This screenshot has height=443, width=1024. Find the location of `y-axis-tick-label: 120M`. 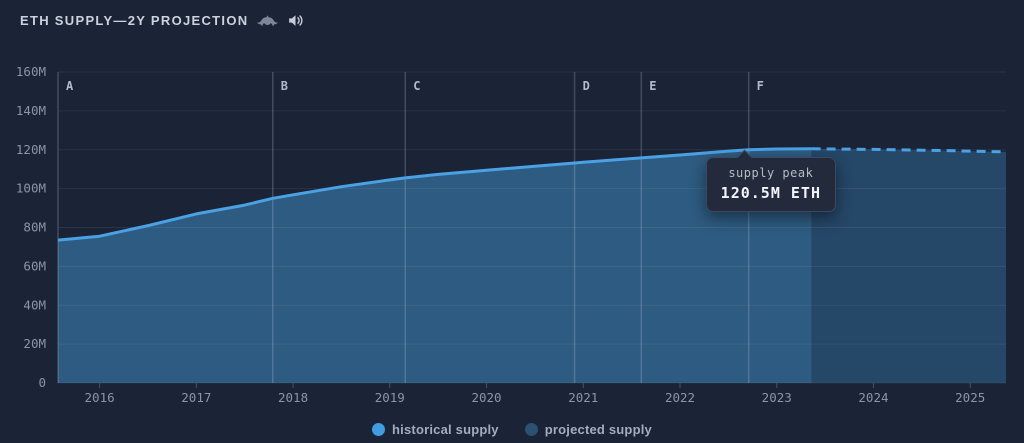

y-axis-tick-label: 120M is located at coordinates (31, 149).